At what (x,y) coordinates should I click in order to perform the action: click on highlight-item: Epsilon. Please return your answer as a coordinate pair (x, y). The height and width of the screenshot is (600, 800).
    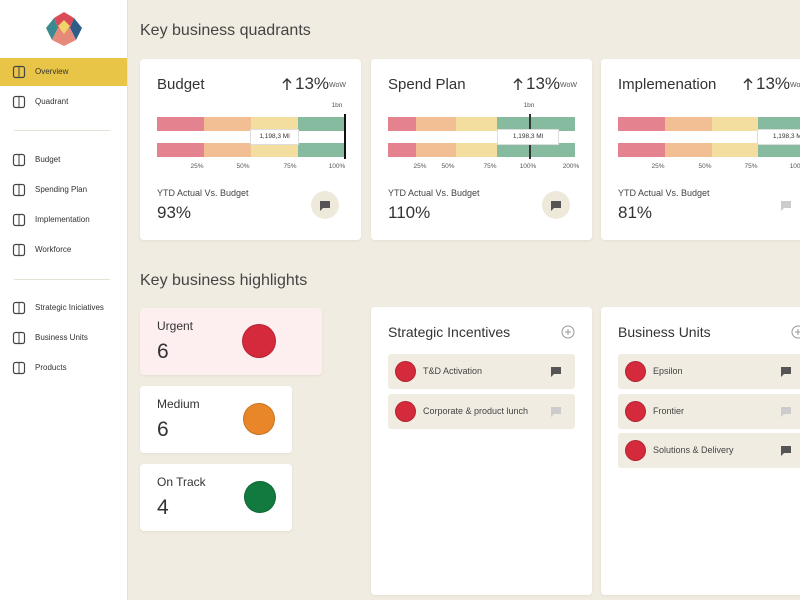
    Looking at the image, I should click on (709, 371).